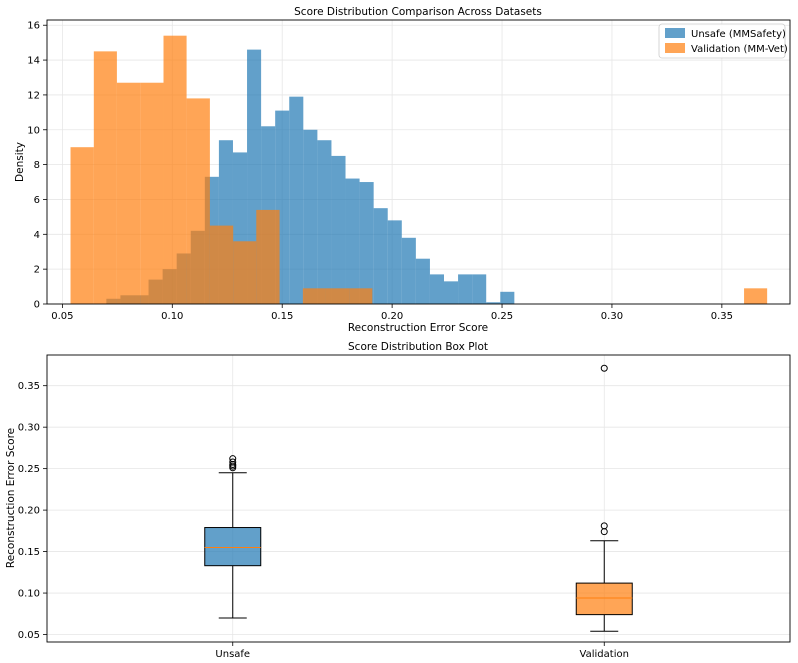 This screenshot has width=798, height=663. I want to click on legend-frame, so click(722, 41).